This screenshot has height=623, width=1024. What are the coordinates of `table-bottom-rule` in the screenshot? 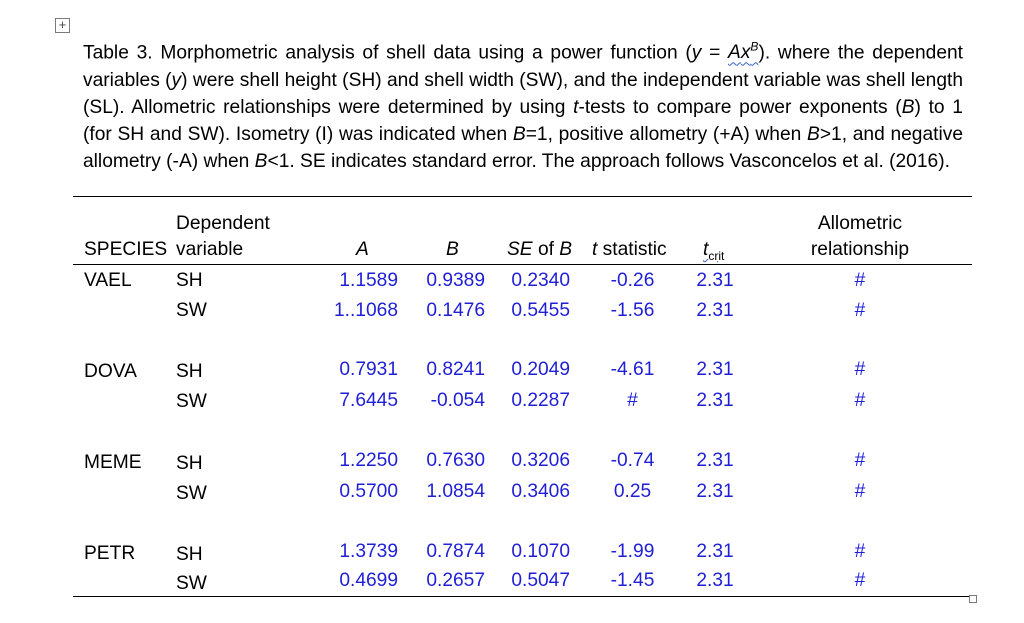 It's located at (522, 597).